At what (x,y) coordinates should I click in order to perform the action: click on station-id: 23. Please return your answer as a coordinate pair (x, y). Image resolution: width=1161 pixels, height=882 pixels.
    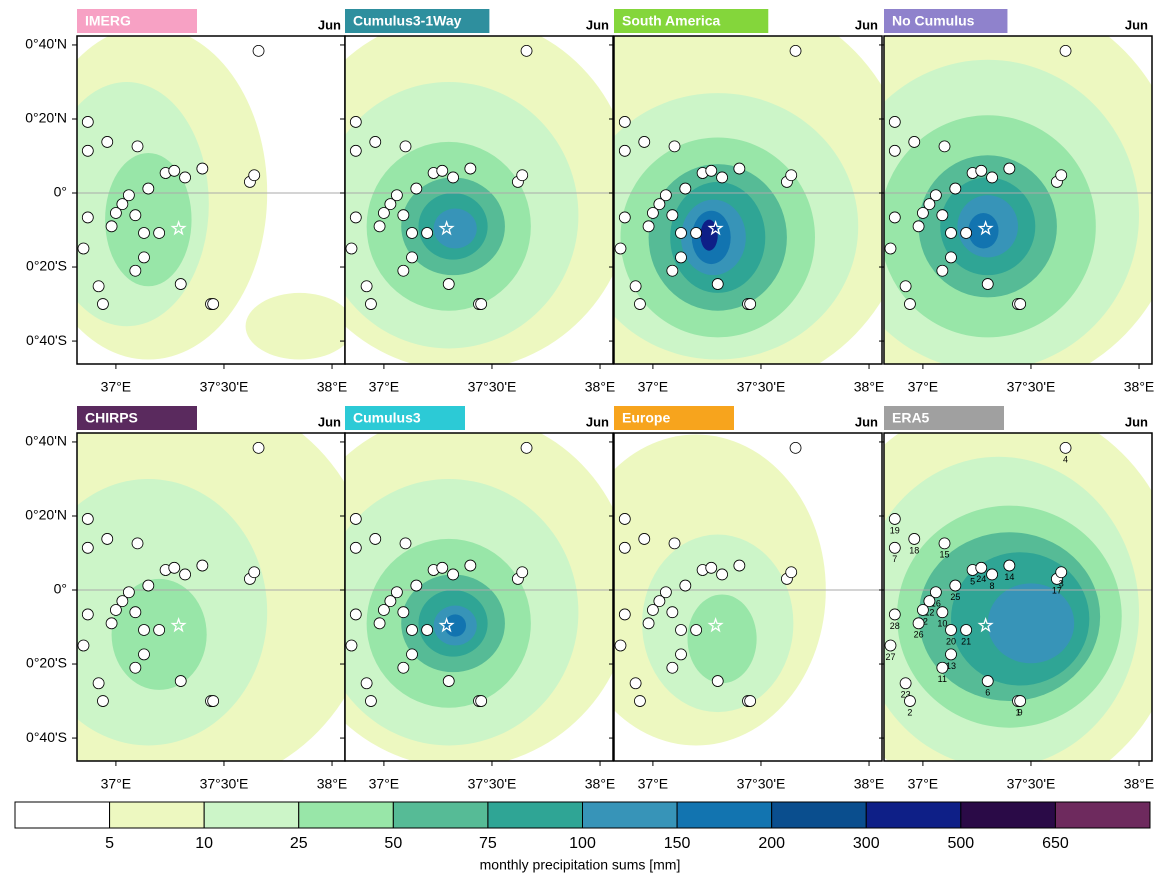
    Looking at the image, I should click on (906, 695).